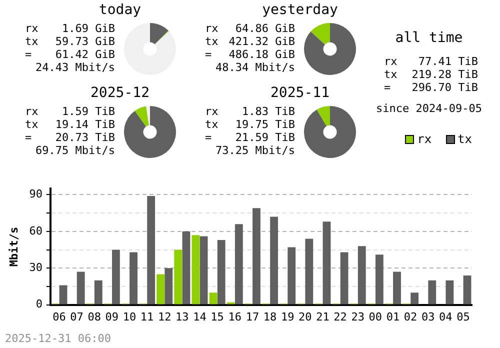 The image size is (500, 348). Describe the element at coordinates (323, 317) in the screenshot. I see `x-tick-label: 21` at that location.